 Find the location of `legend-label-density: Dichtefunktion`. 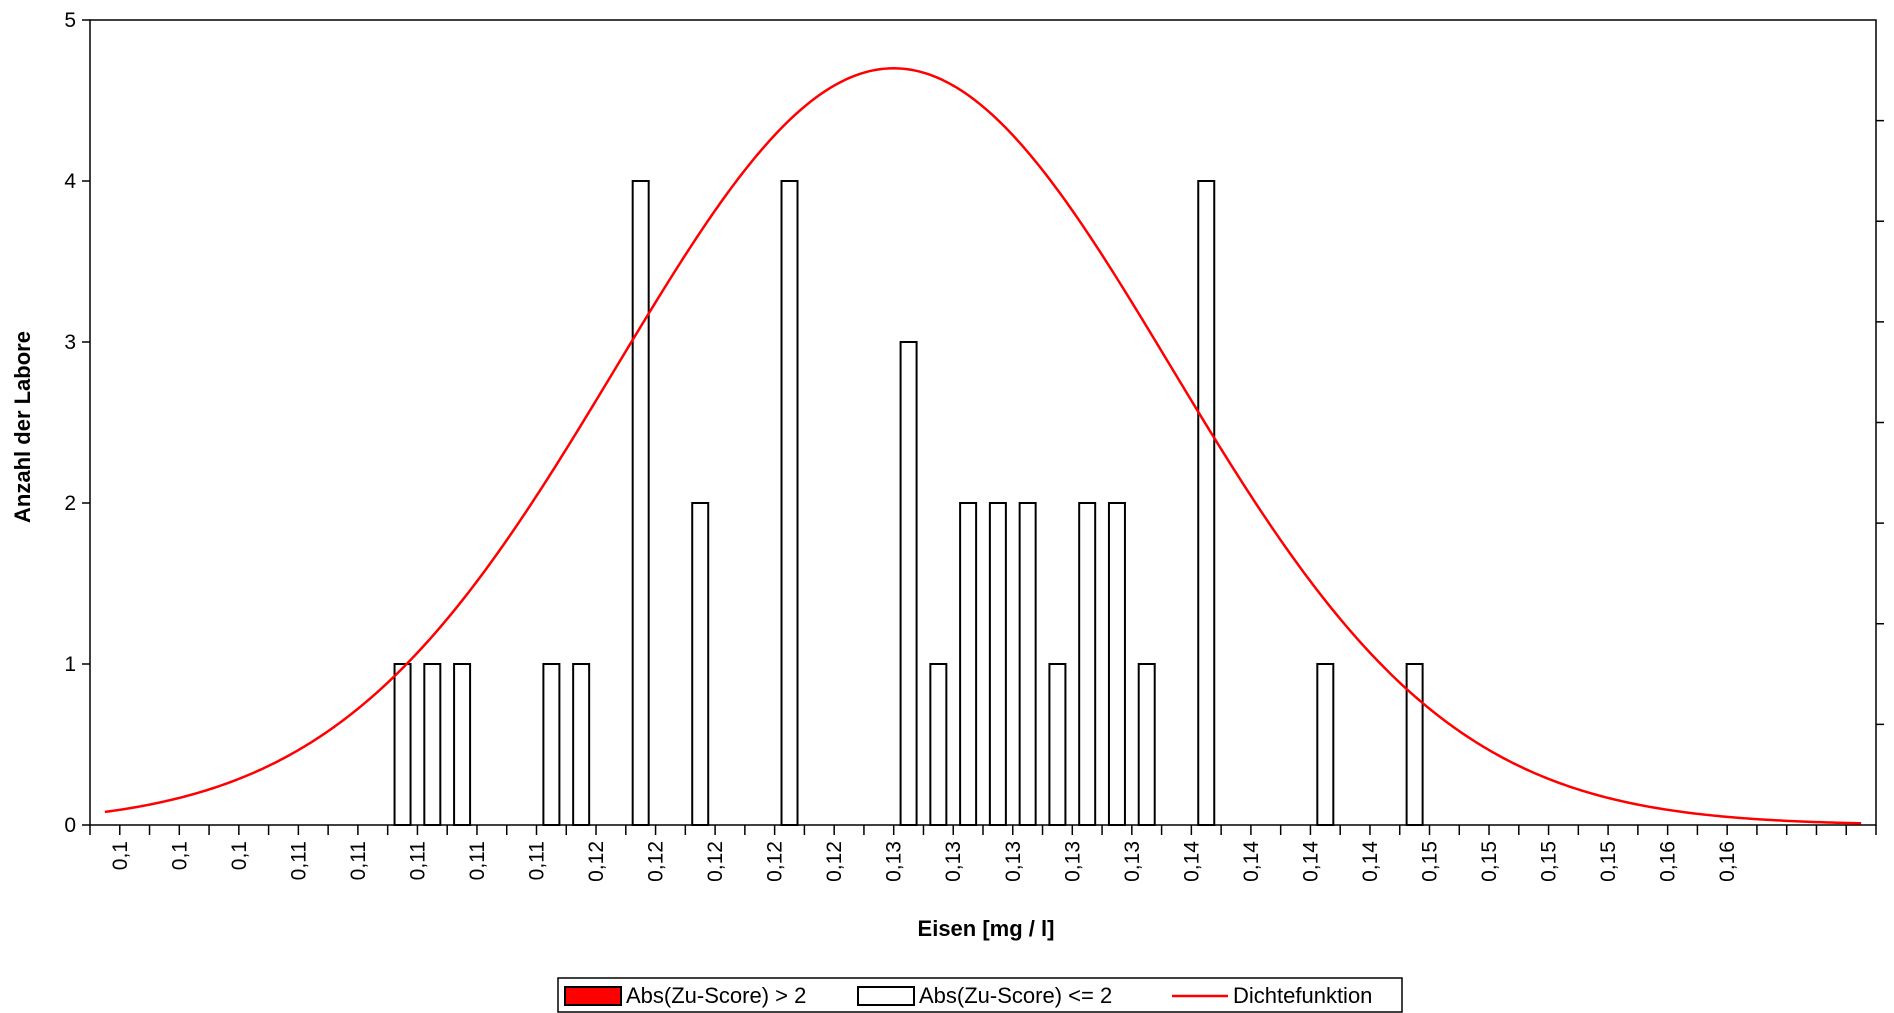

legend-label-density: Dichtefunktion is located at coordinates (1302, 995).